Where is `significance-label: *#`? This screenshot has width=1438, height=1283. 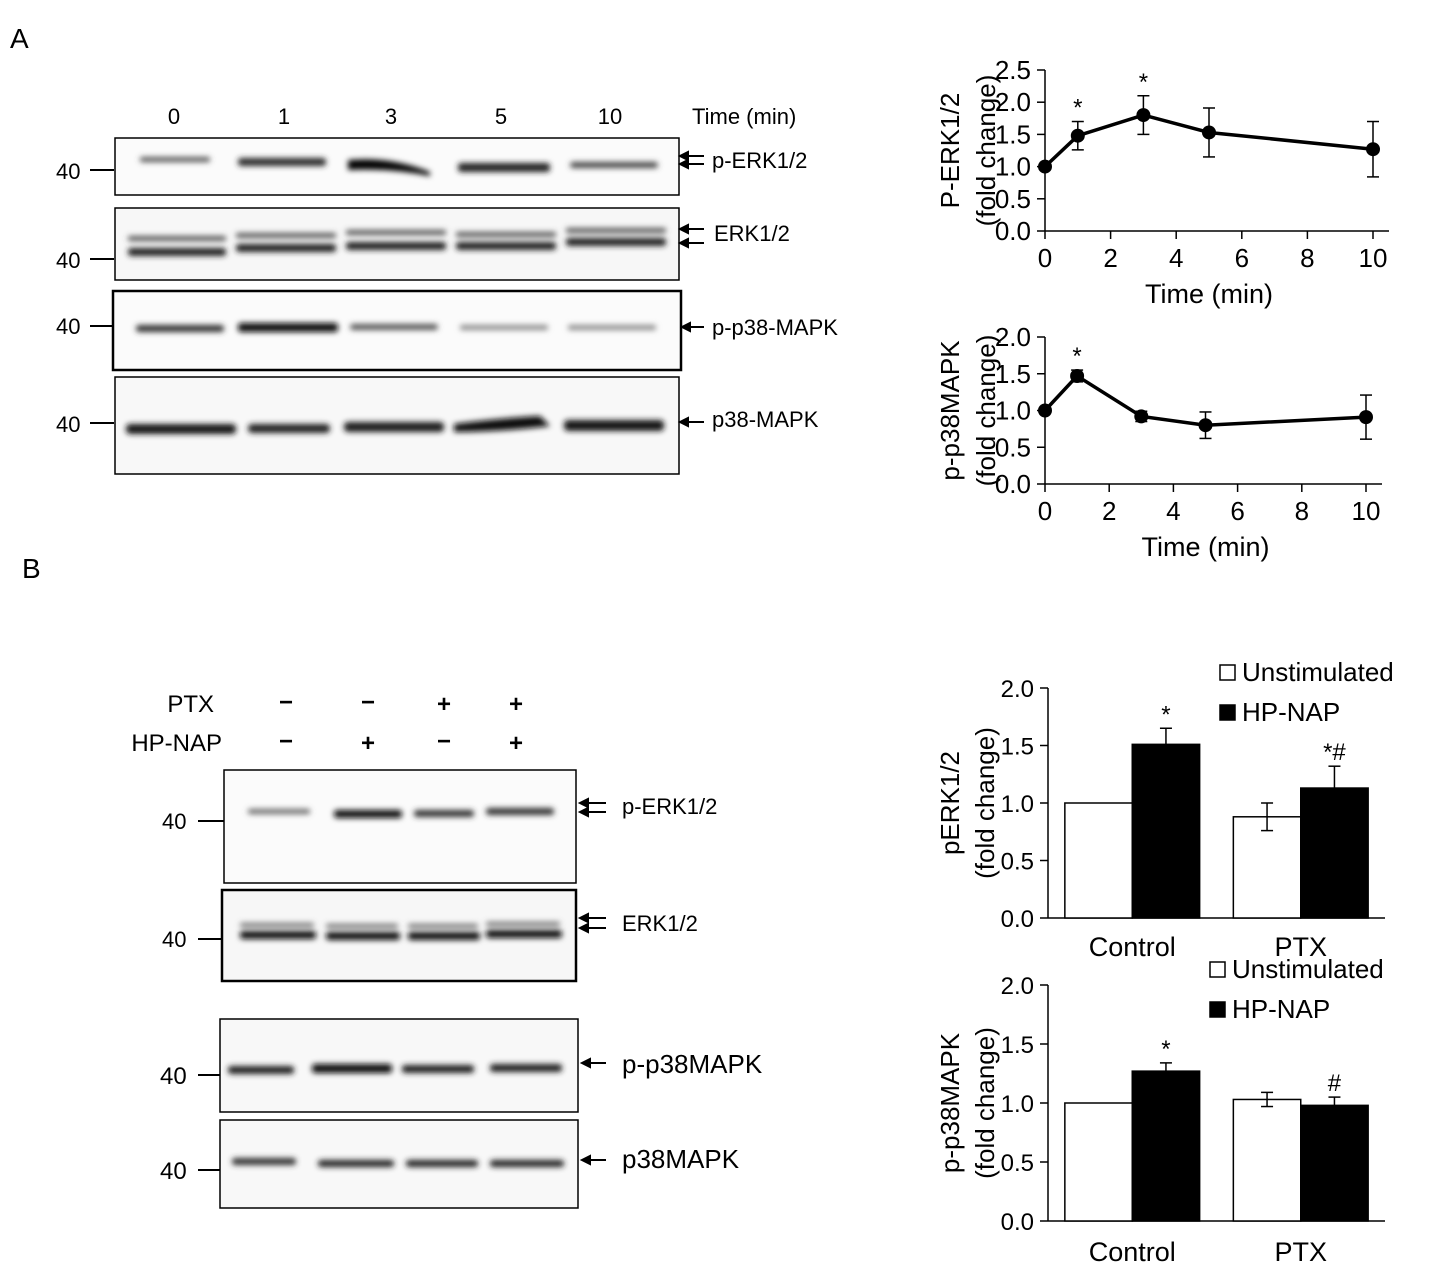
significance-label: *# is located at coordinates (1334, 752).